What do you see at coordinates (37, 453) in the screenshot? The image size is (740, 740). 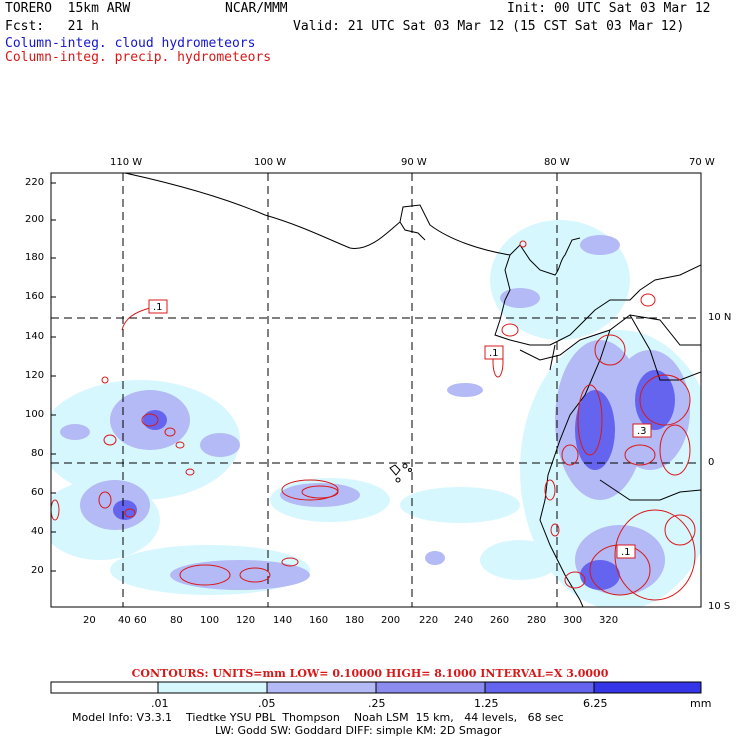 I see `y-tick-label: 80` at bounding box center [37, 453].